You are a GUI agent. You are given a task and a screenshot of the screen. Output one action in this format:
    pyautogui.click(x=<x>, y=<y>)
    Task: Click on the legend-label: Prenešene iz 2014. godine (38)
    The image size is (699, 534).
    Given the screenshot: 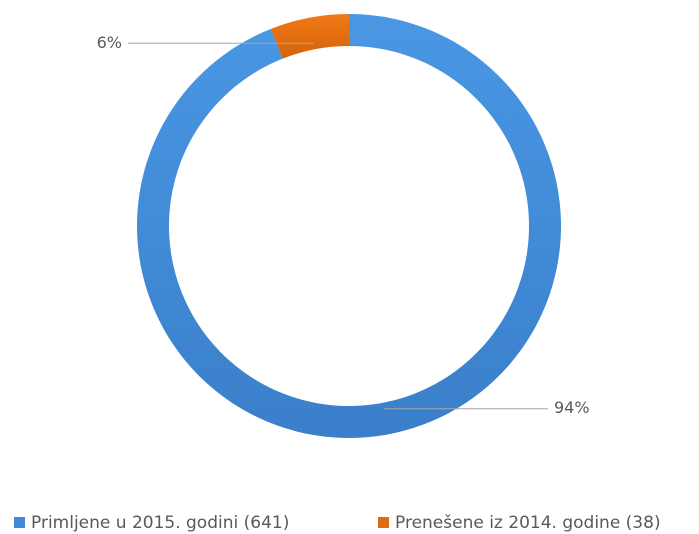 What is the action you would take?
    pyautogui.click(x=528, y=523)
    